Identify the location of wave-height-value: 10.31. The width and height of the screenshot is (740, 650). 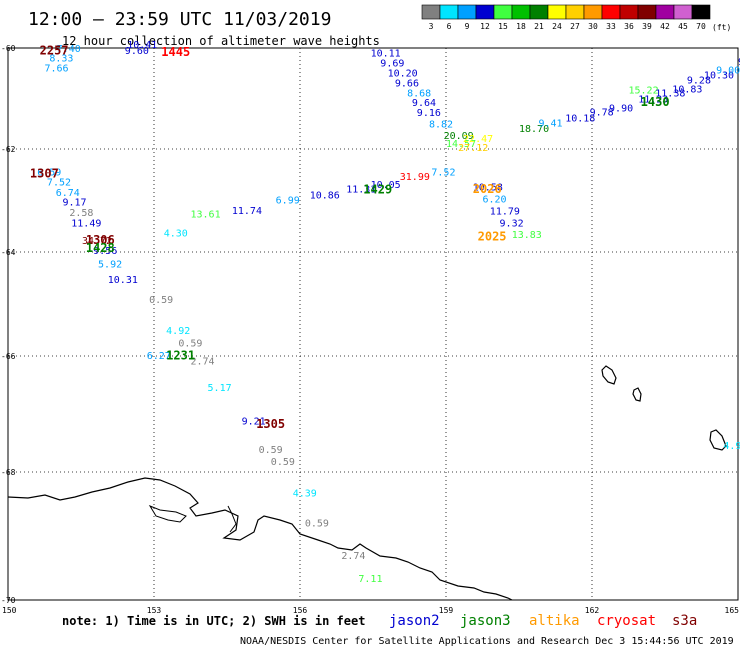
(123, 280).